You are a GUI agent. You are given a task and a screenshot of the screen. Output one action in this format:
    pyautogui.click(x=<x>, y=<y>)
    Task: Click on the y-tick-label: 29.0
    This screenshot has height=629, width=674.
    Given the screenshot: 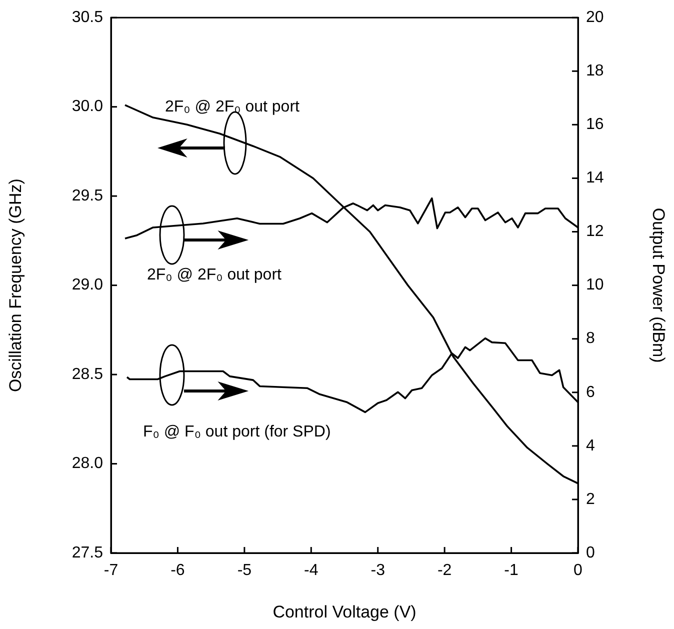 What is the action you would take?
    pyautogui.click(x=88, y=285)
    